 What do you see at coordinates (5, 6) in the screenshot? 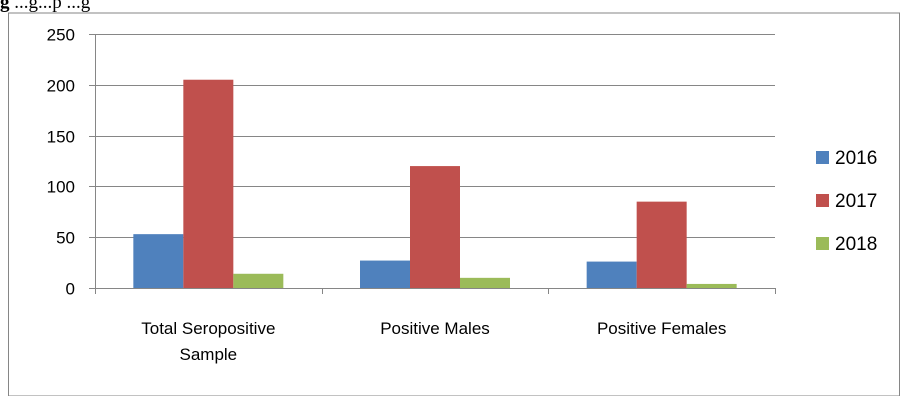
I see `caption-prefix: g` at bounding box center [5, 6].